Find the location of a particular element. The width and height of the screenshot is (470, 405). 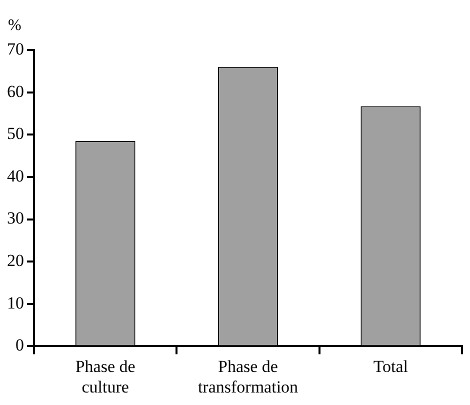

y-tick-label: 0 is located at coordinates (20, 345).